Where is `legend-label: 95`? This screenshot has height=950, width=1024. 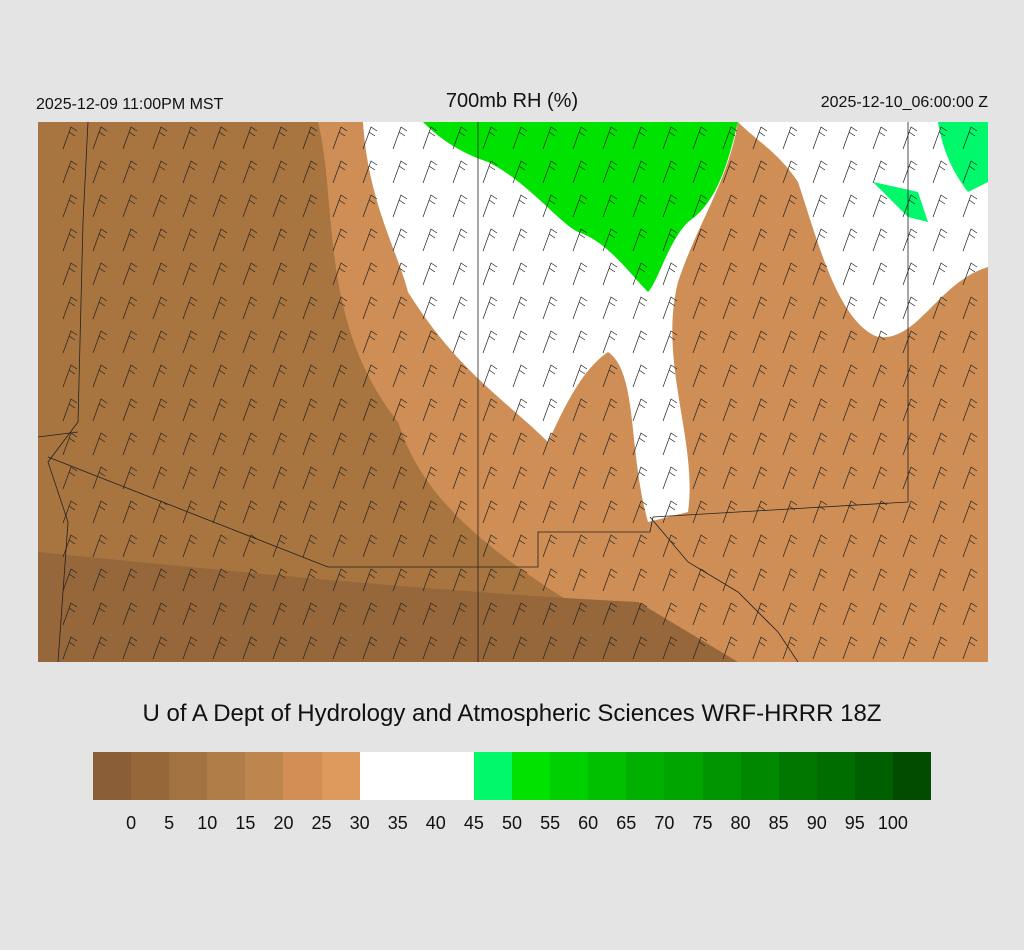
legend-label: 95 is located at coordinates (854, 823).